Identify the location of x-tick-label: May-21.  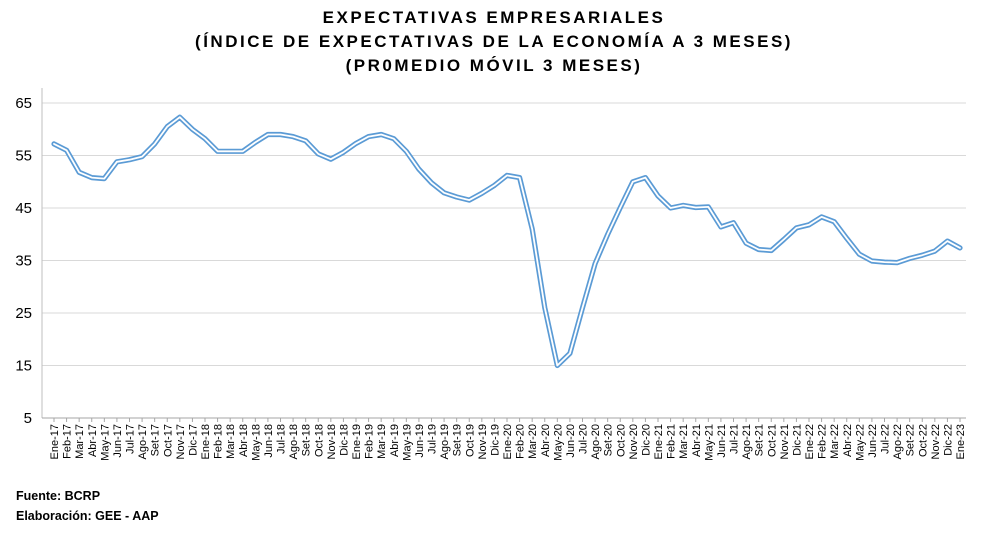
(709, 442).